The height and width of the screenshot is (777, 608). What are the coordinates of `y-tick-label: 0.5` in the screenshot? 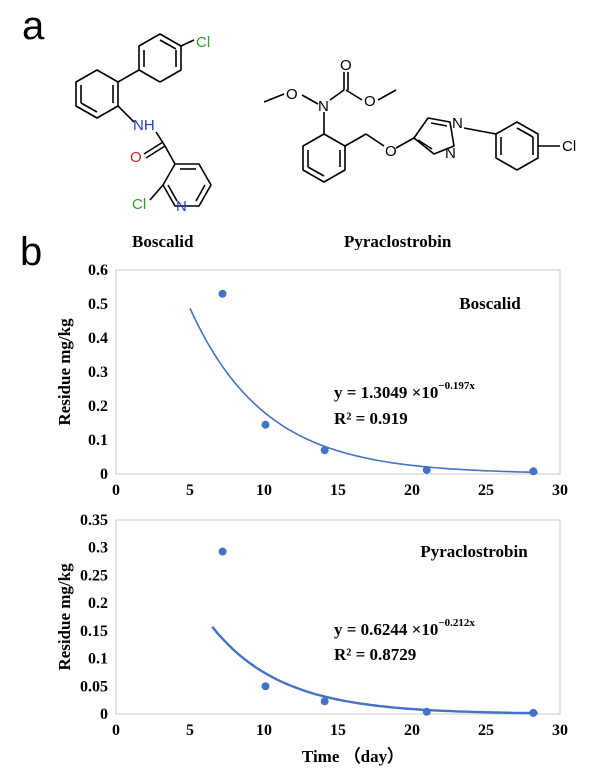 It's located at (98, 304).